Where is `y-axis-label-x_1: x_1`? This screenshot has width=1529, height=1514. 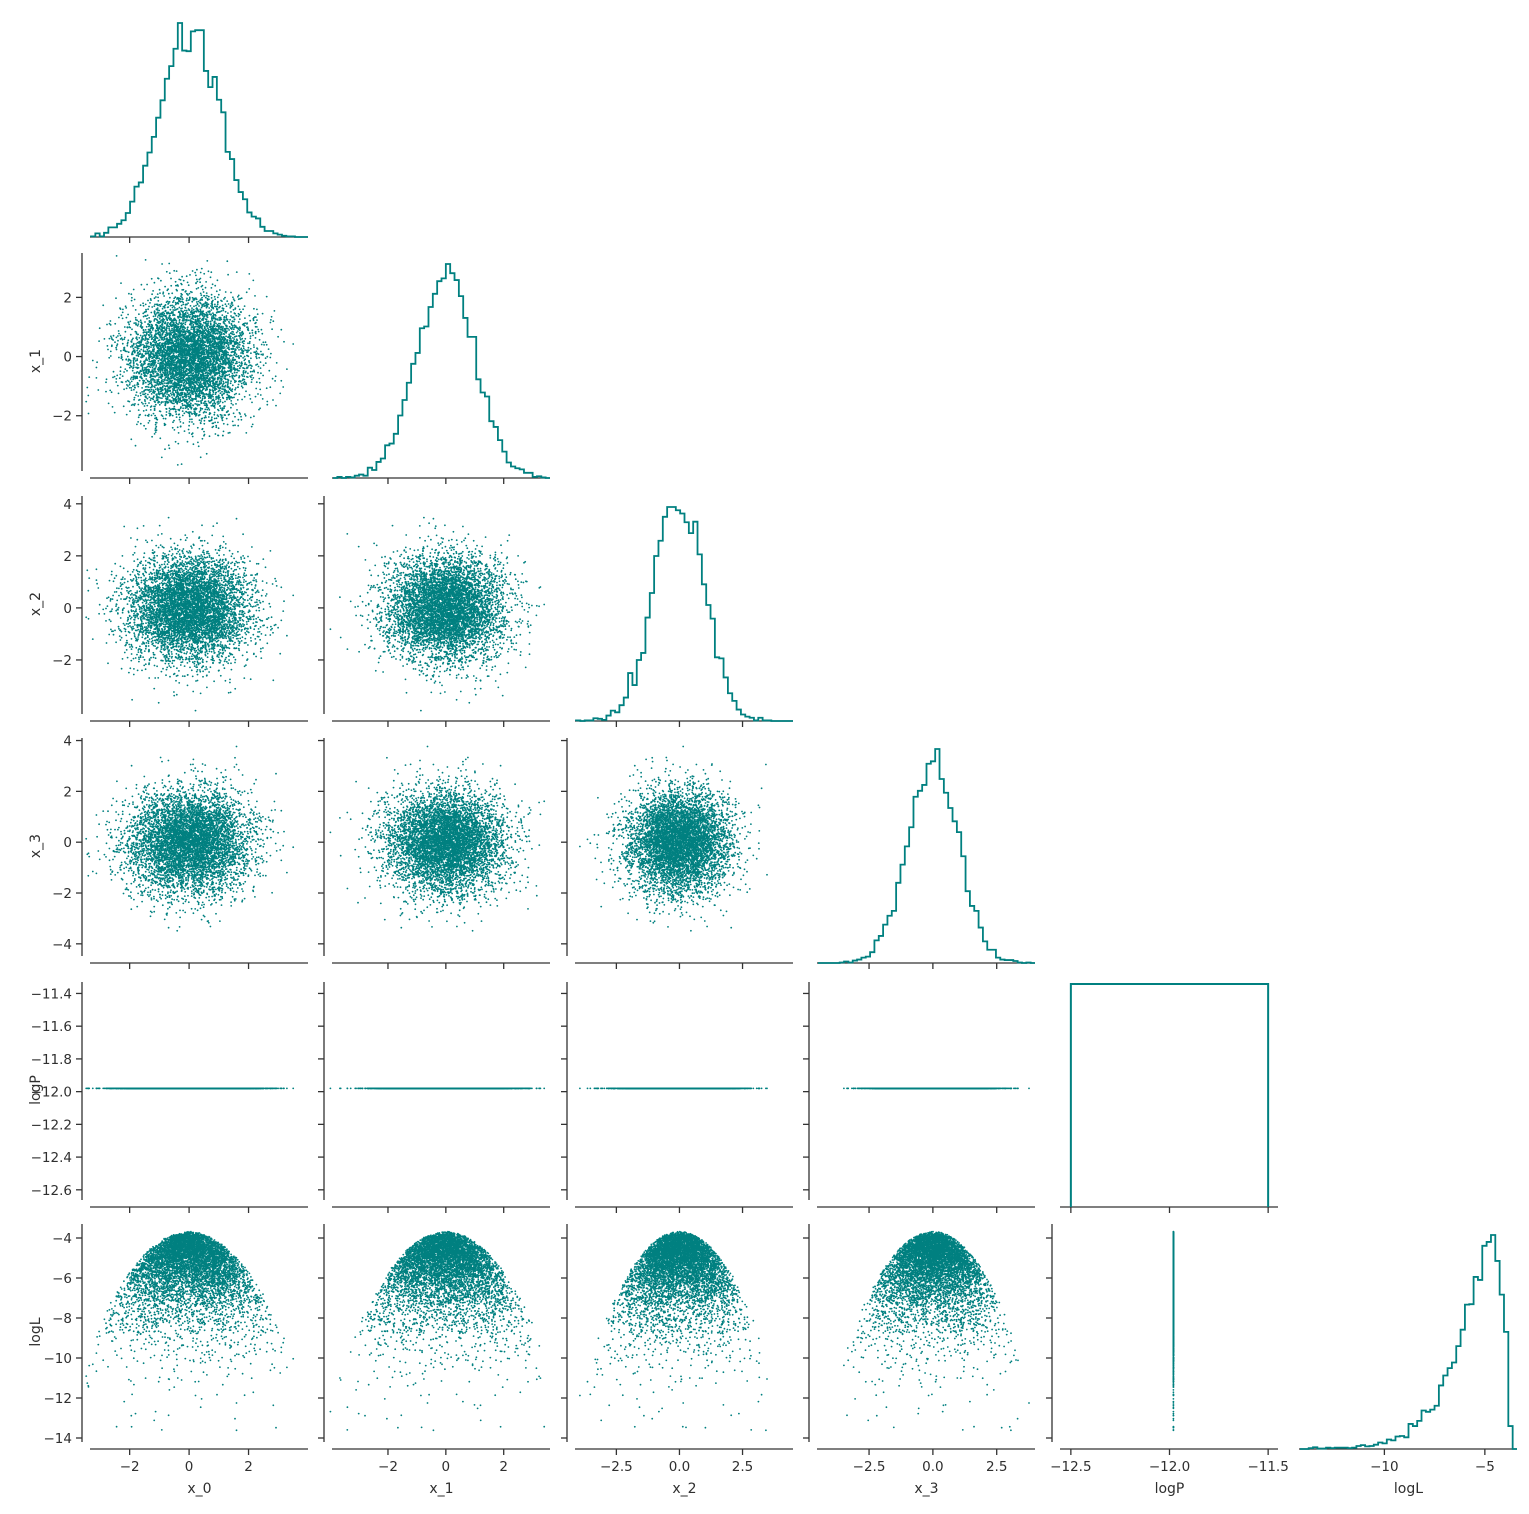
y-axis-label-x_1: x_1 is located at coordinates (36, 361).